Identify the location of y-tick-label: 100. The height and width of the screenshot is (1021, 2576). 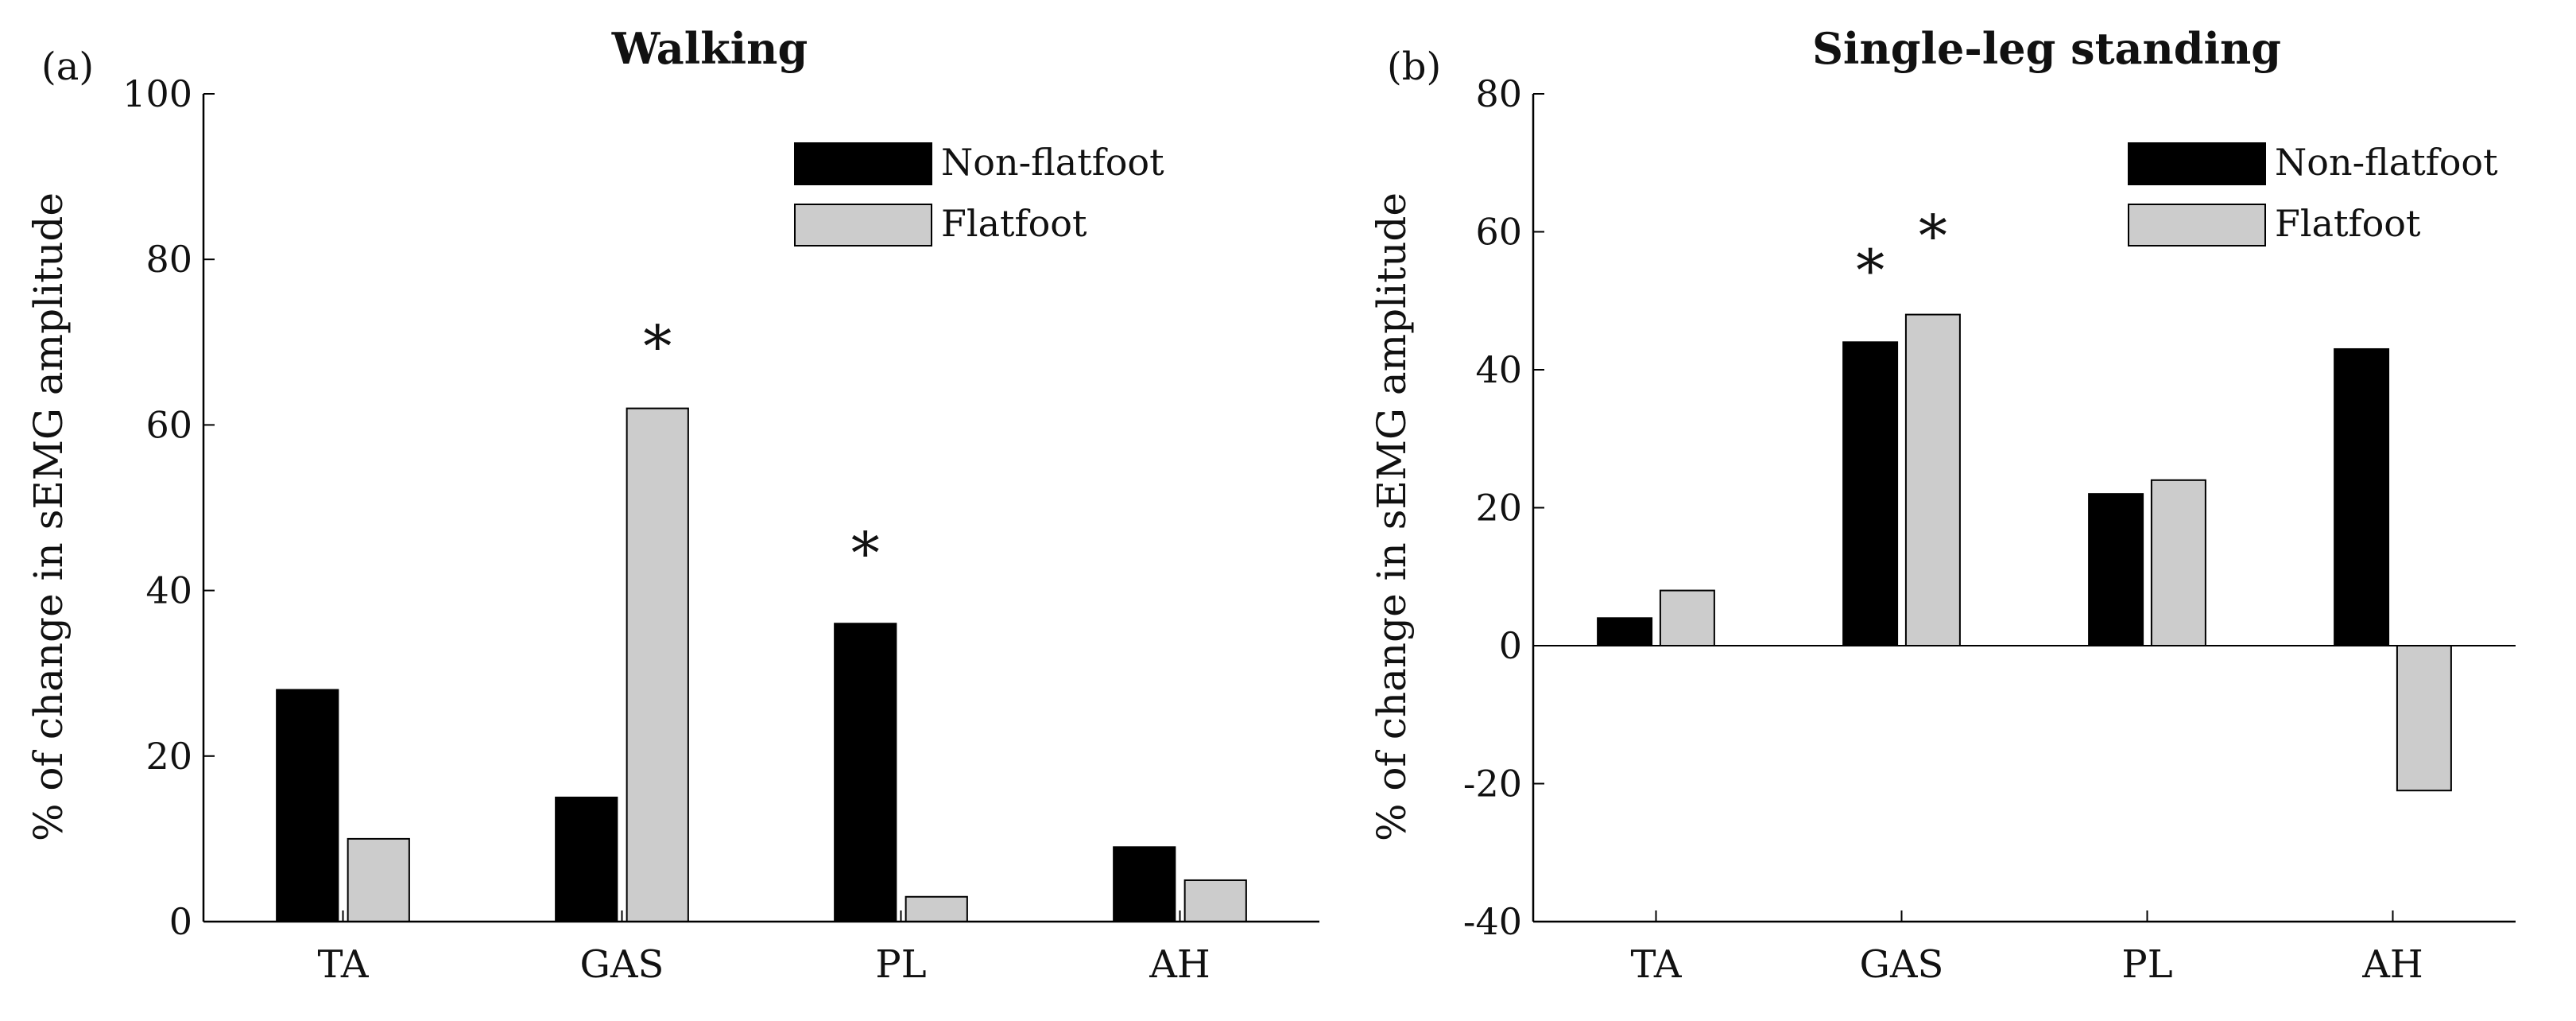
(157, 93).